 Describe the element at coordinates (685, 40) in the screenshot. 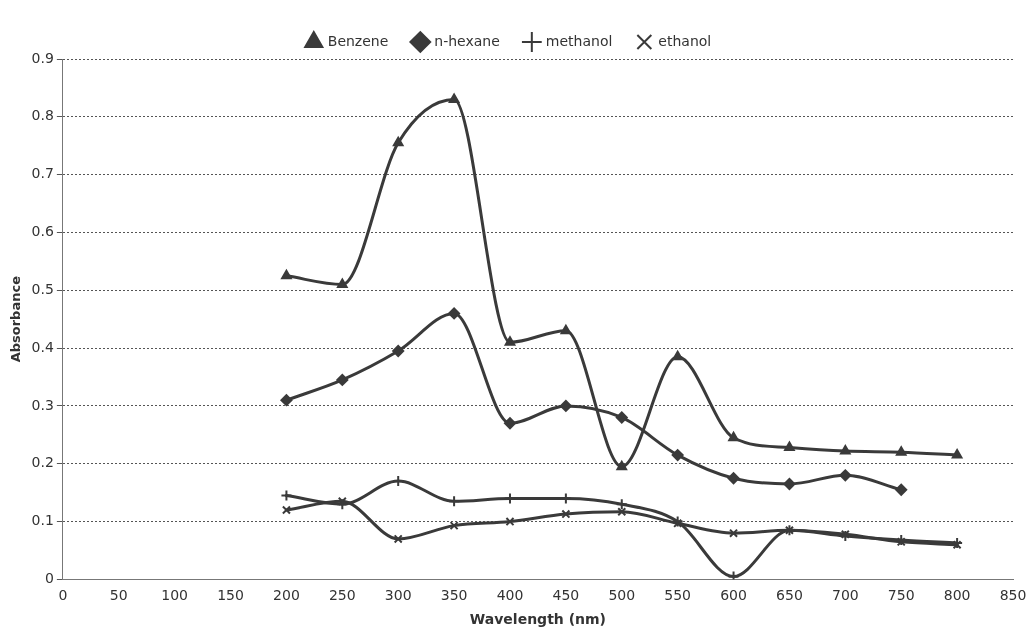

I see `legend-label: ethanol` at that location.